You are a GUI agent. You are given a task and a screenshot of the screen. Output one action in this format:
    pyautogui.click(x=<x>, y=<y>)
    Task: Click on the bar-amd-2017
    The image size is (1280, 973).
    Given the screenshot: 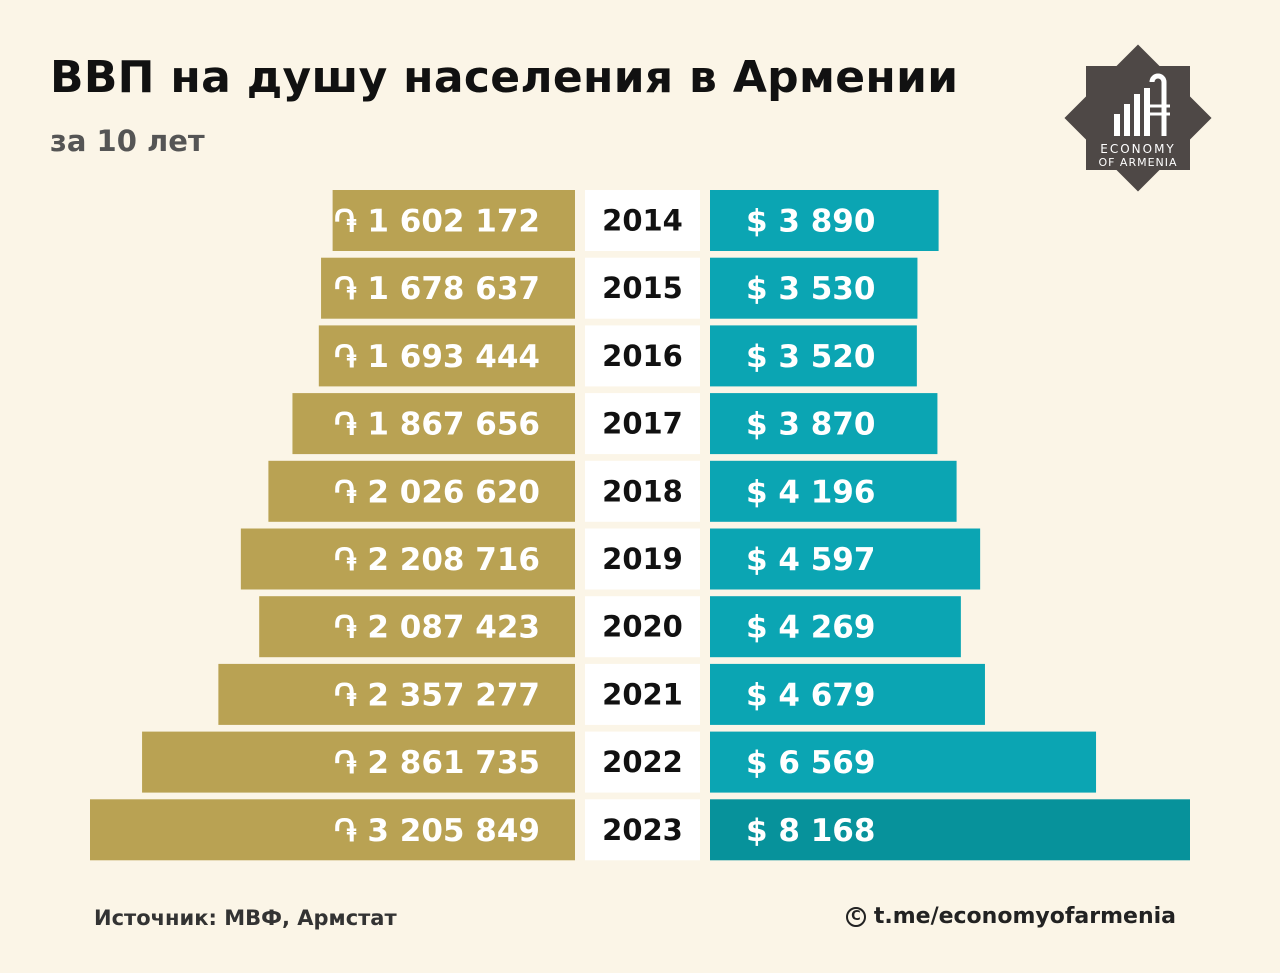 What is the action you would take?
    pyautogui.click(x=433, y=424)
    